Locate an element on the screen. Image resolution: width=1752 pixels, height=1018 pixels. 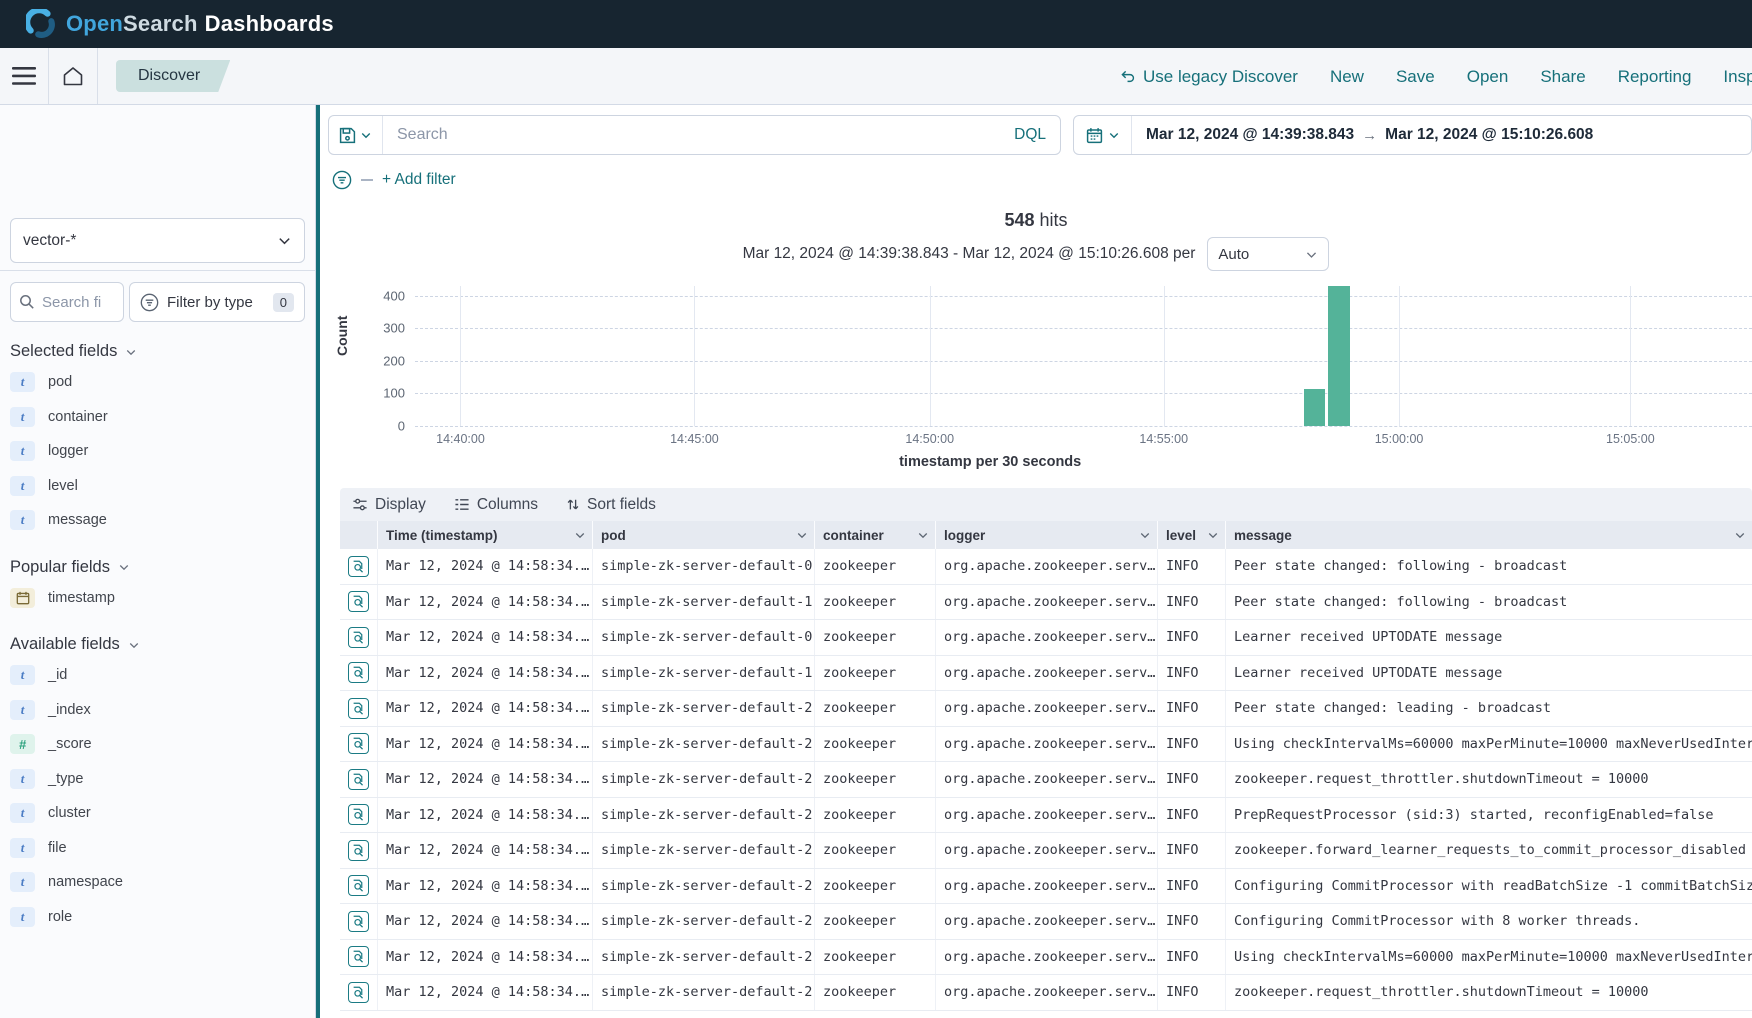
field-item-message: t message is located at coordinates (157, 520).